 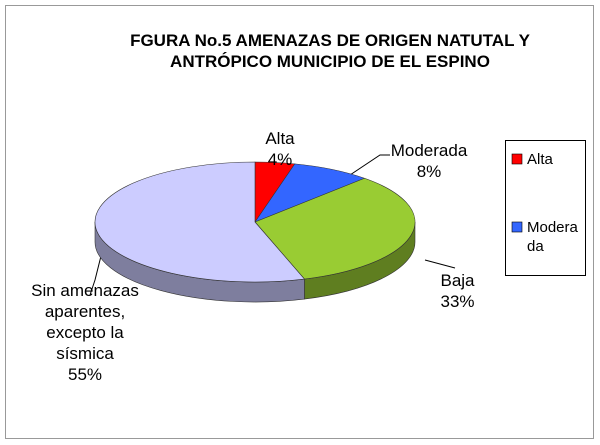 What do you see at coordinates (280, 159) in the screenshot?
I see `label-value: 4%` at bounding box center [280, 159].